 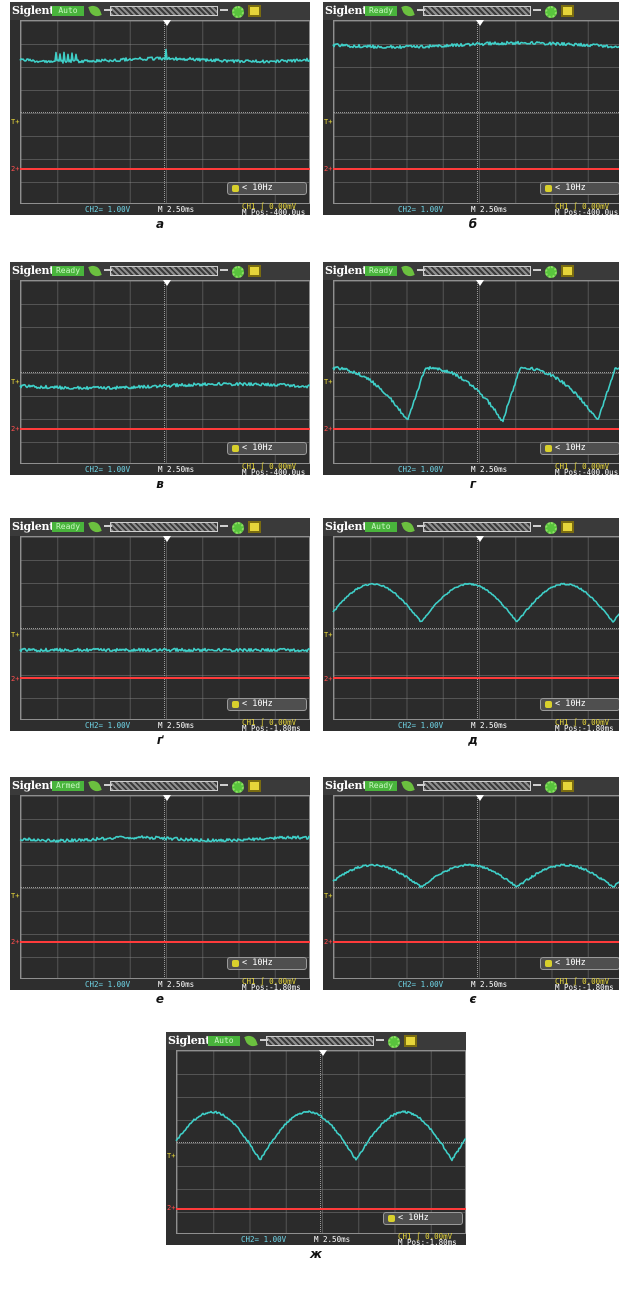 What do you see at coordinates (587, 212) in the screenshot?
I see `horizontal-position: M Pos:-400.0μs` at bounding box center [587, 212].